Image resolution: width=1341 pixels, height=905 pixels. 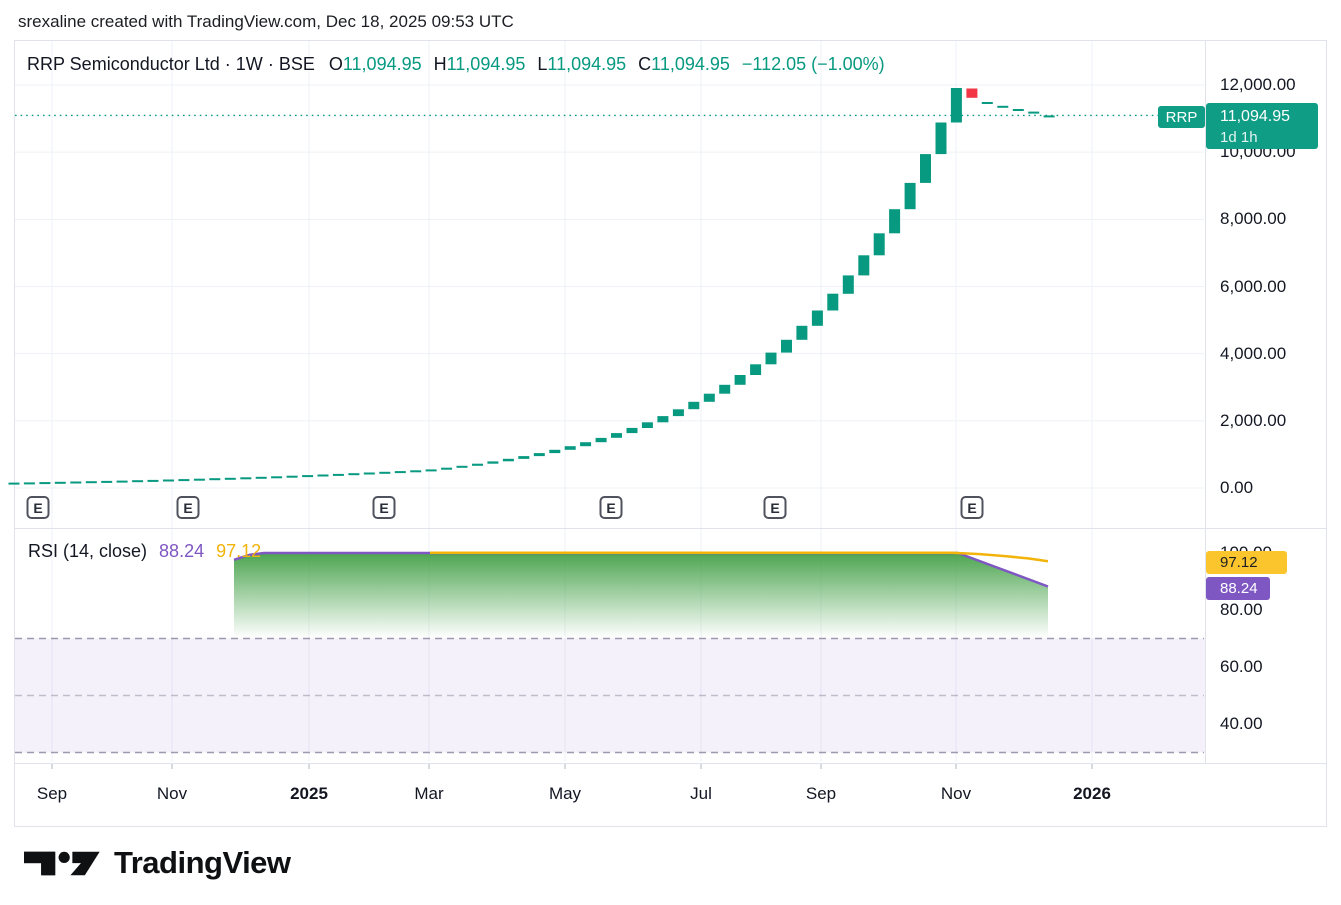 I want to click on time-axis-ticks, so click(x=572, y=766).